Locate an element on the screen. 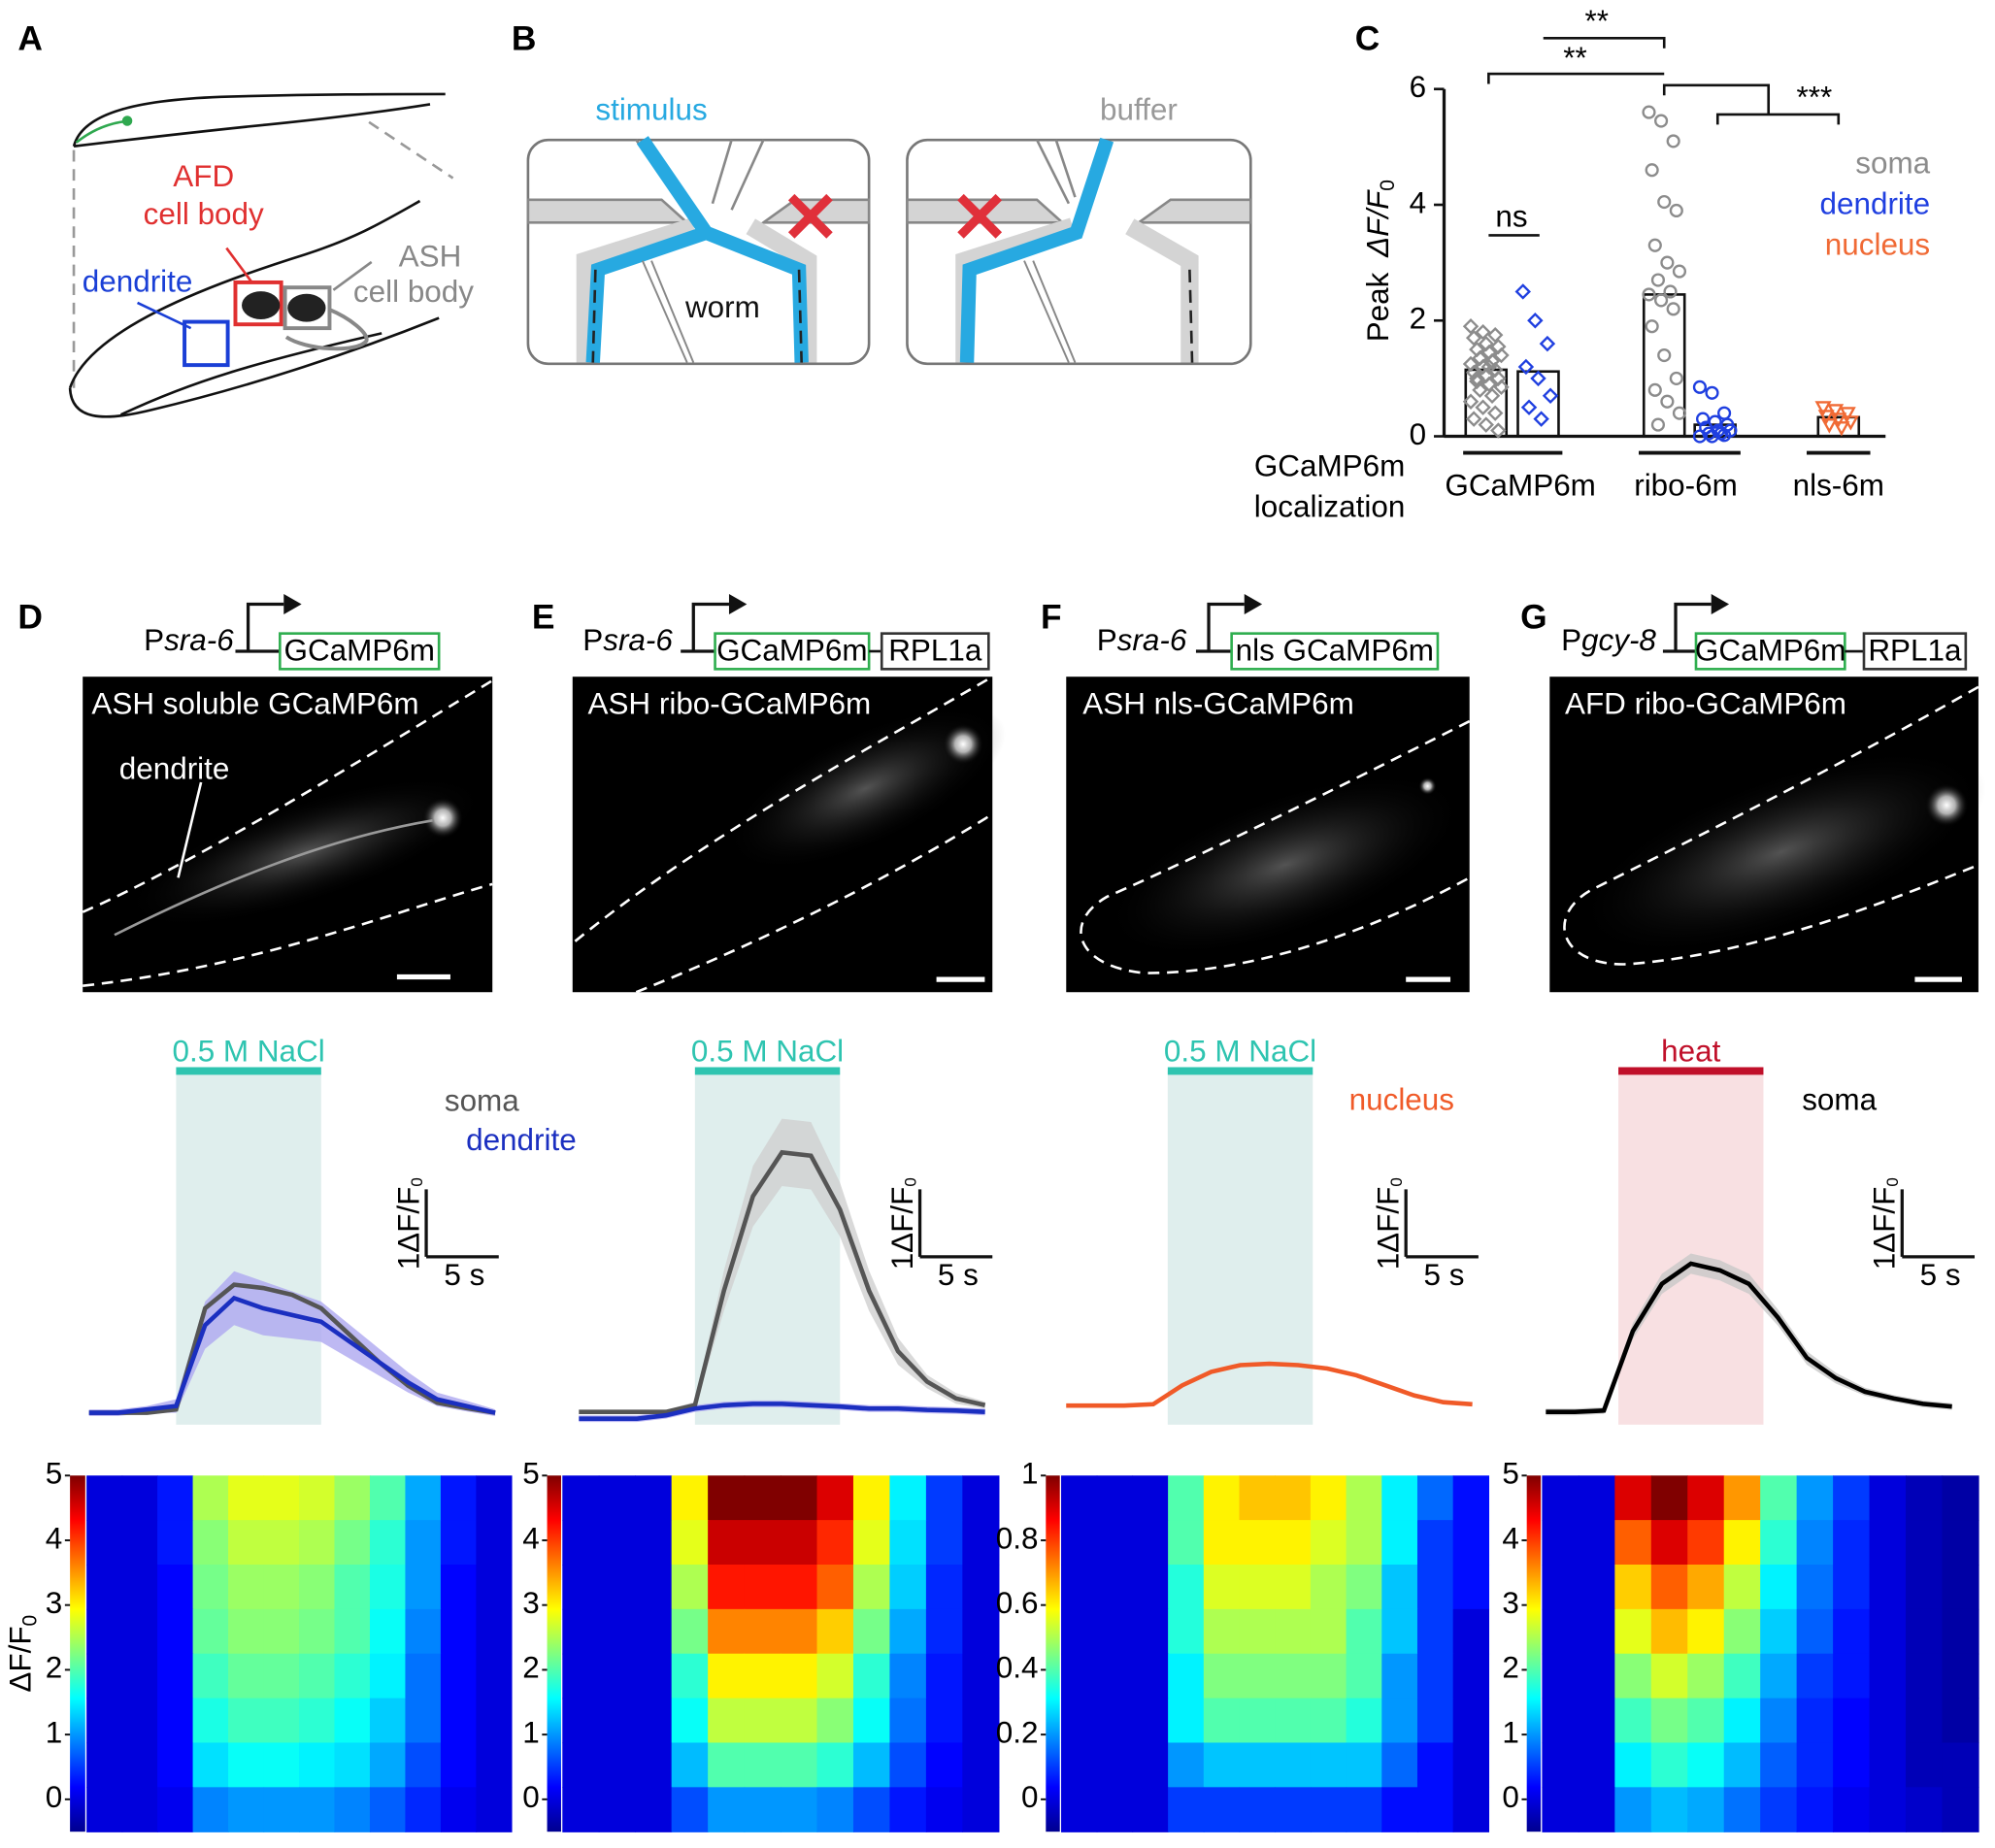 The width and height of the screenshot is (1995, 1848). stimulus-label: 0.5 M NaCl is located at coordinates (248, 1051).